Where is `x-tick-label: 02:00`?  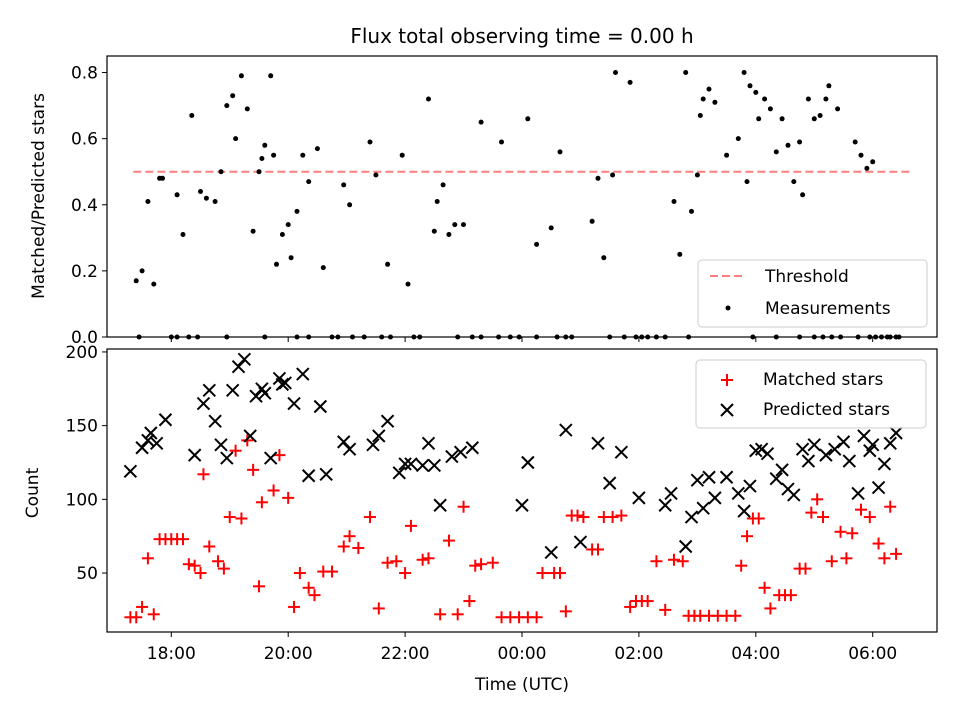
x-tick-label: 02:00 is located at coordinates (638, 654).